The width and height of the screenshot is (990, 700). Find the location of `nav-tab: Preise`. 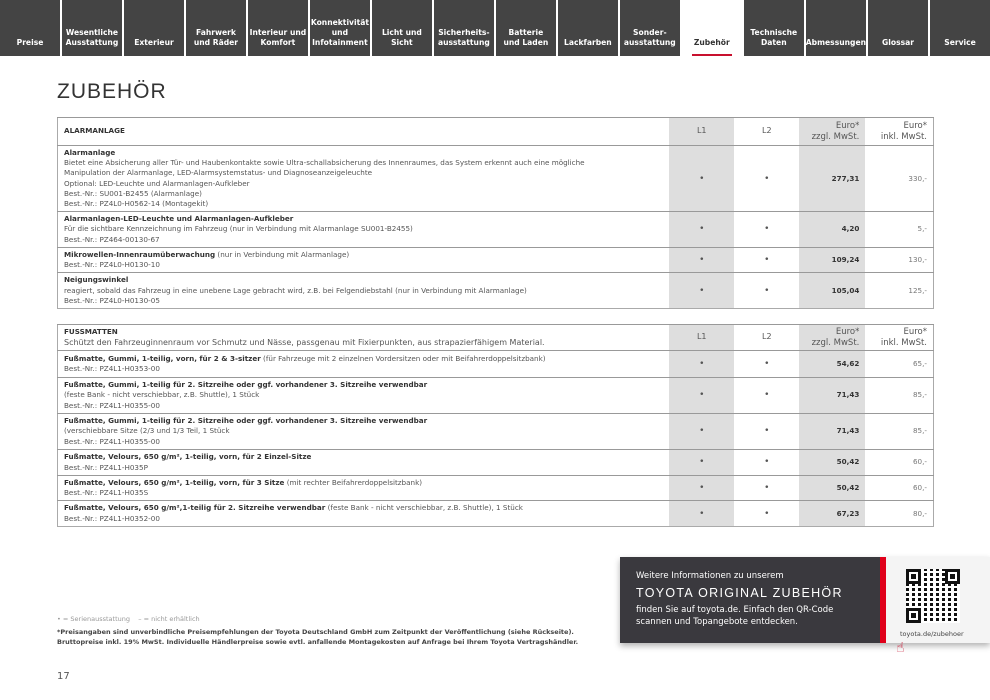

nav-tab: Preise is located at coordinates (30, 28).